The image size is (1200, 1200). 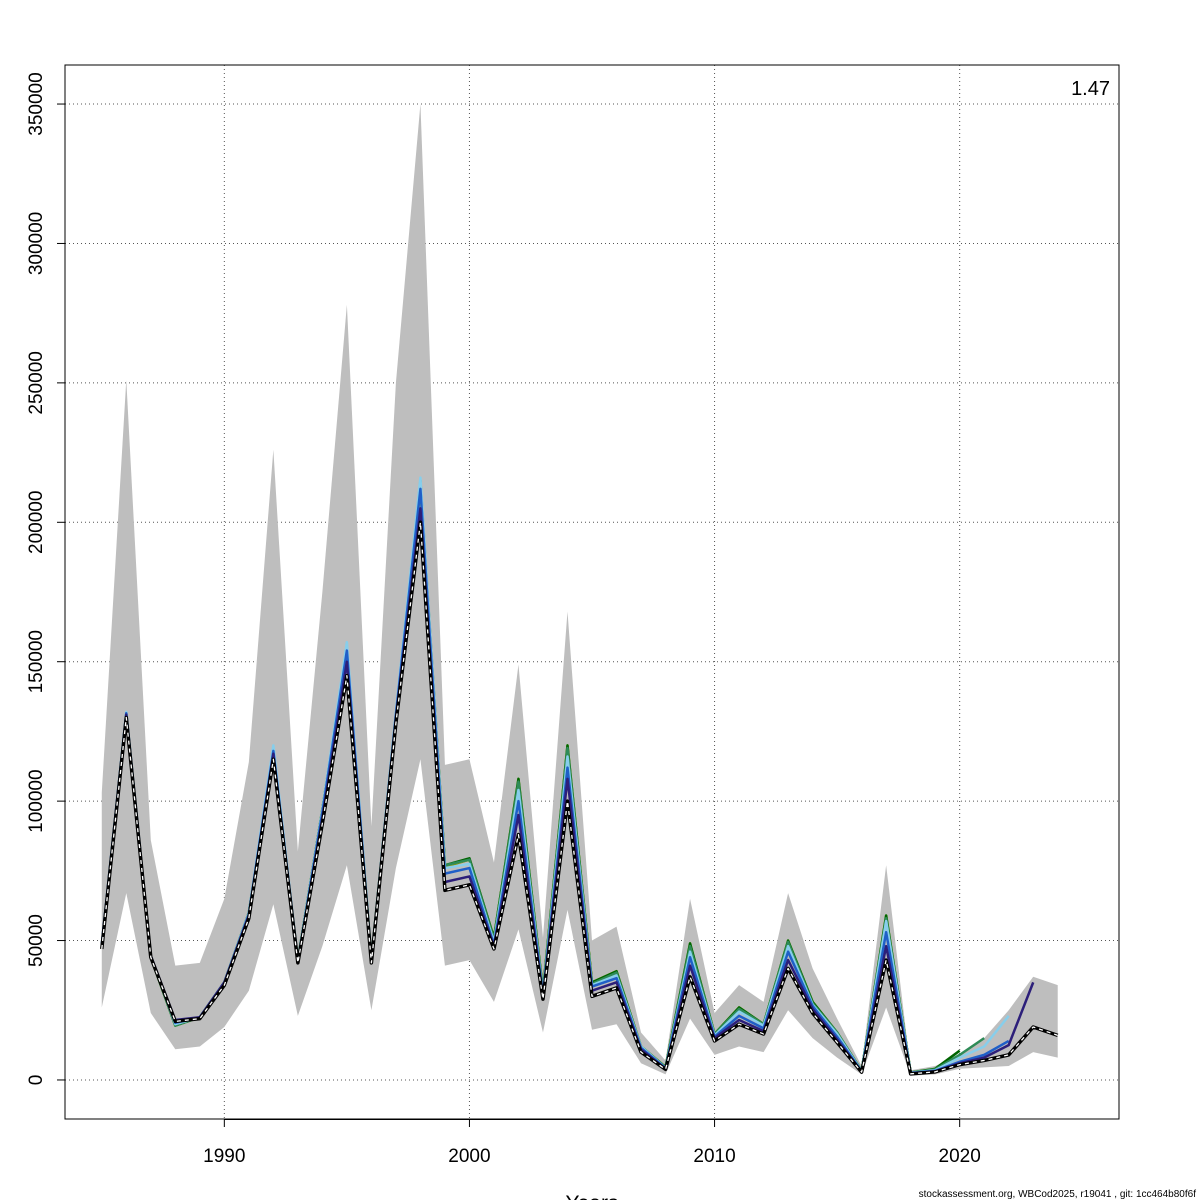 I want to click on y-tick-label: 0, so click(x=36, y=1080).